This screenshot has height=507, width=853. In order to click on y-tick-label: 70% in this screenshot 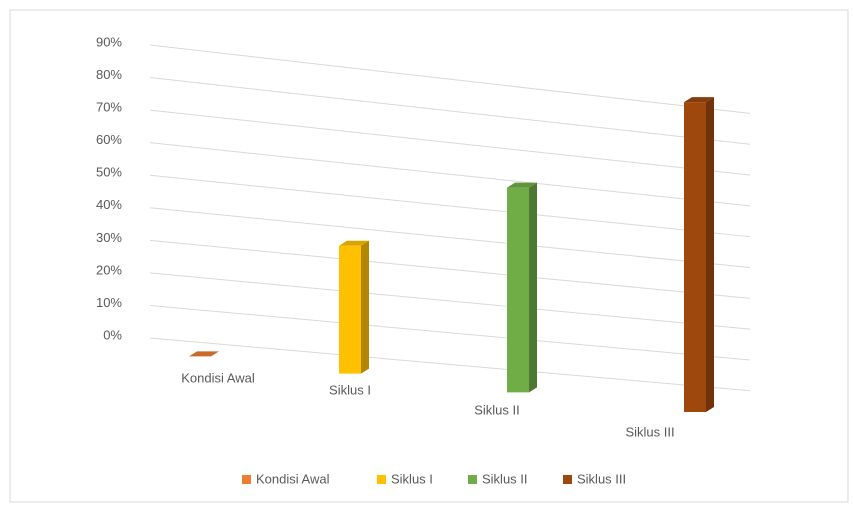, I will do `click(109, 107)`.